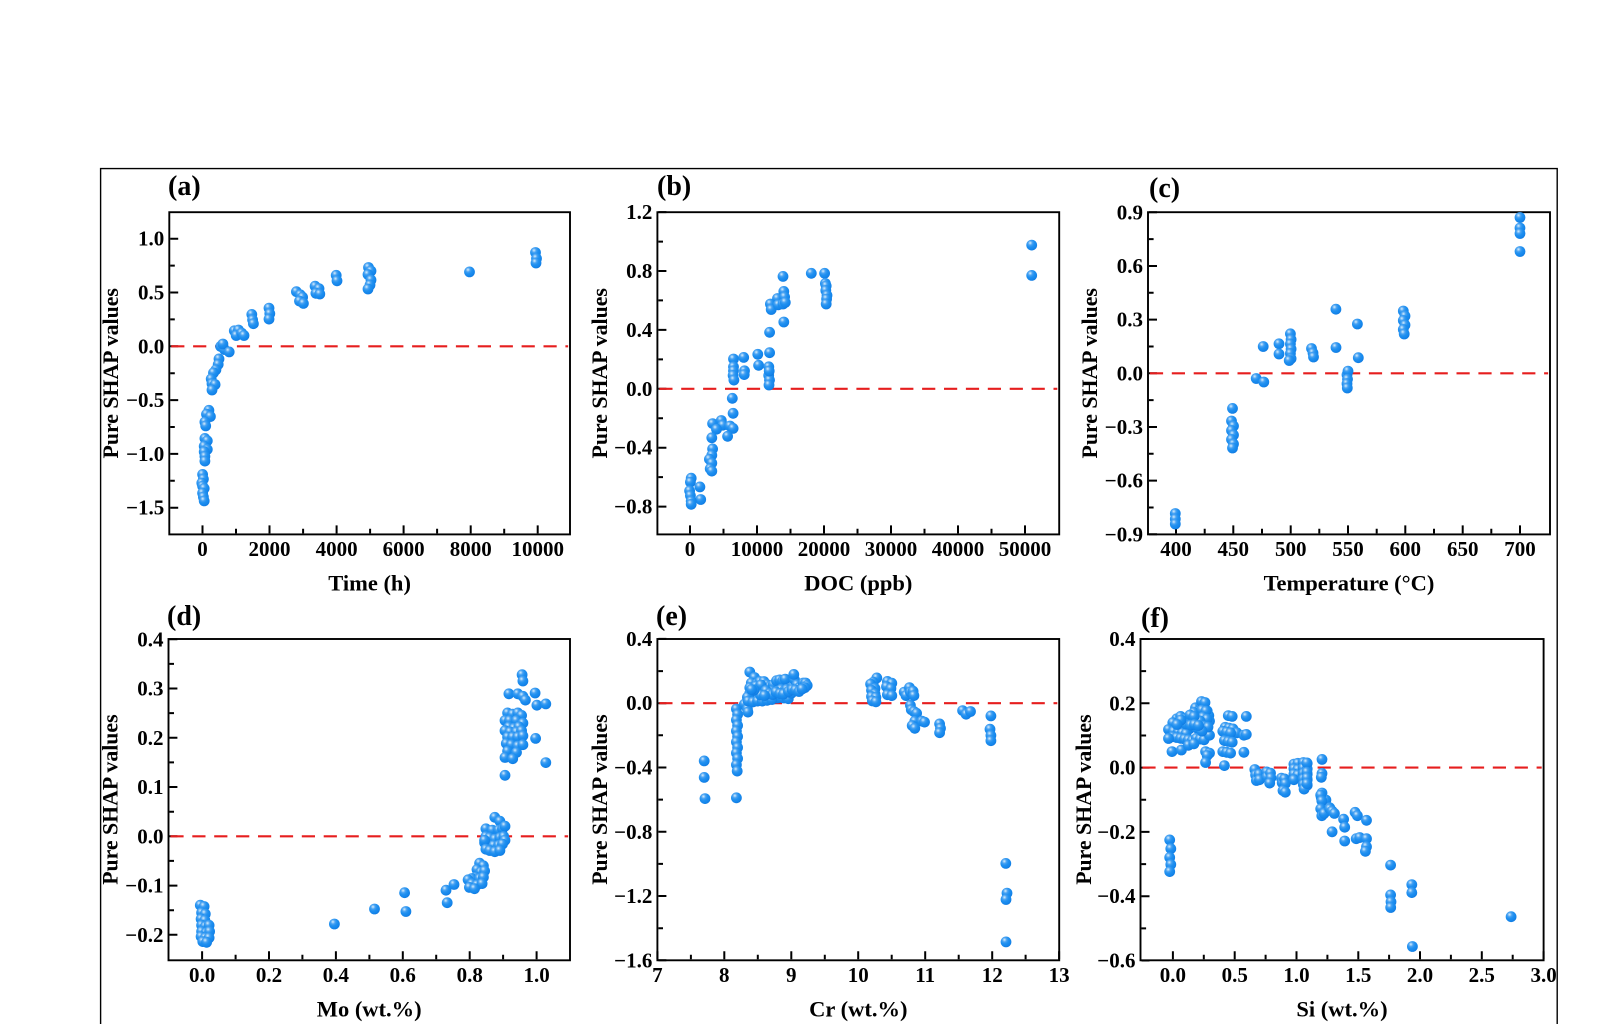 The width and height of the screenshot is (1600, 1024). Describe the element at coordinates (1341, 1008) in the screenshot. I see `svg-text: Si (wt.%)` at that location.